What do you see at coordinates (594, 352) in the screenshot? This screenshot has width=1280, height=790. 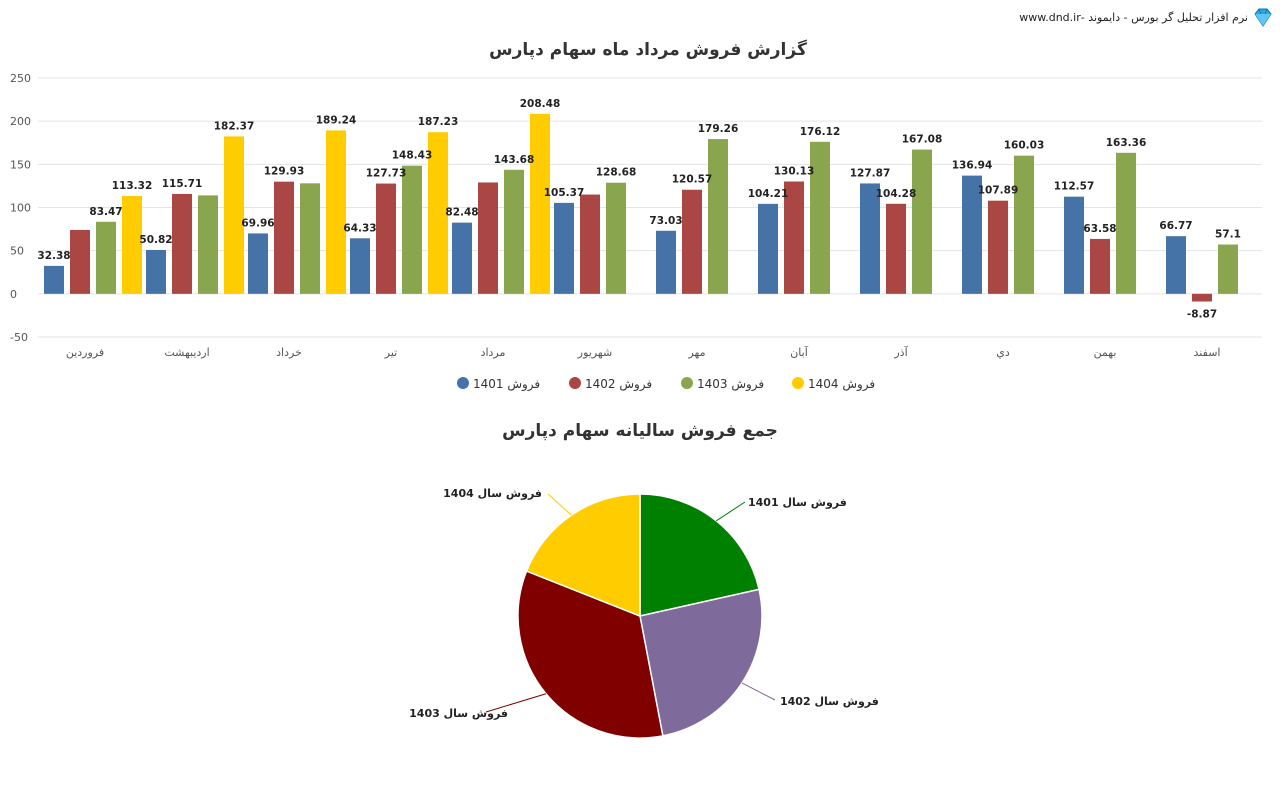 I see `x-tick-label: شهریور` at bounding box center [594, 352].